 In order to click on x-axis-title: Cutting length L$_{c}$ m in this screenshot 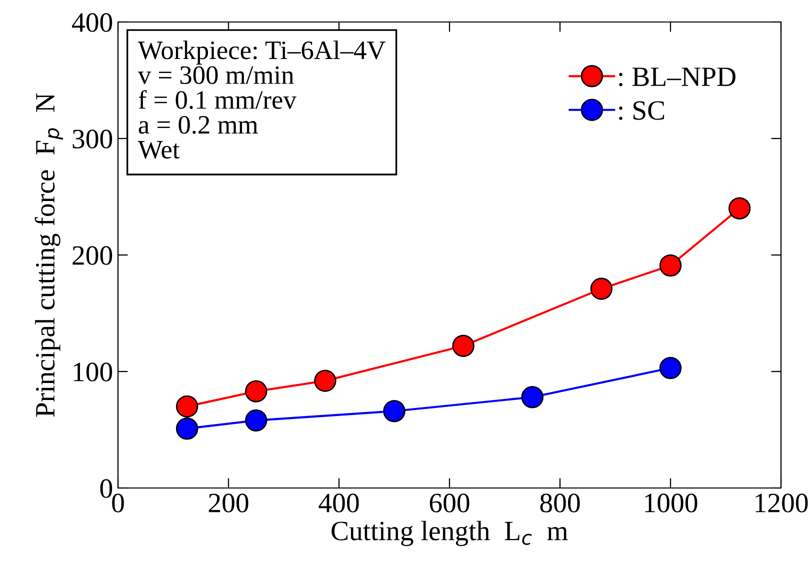, I will do `click(450, 533)`.